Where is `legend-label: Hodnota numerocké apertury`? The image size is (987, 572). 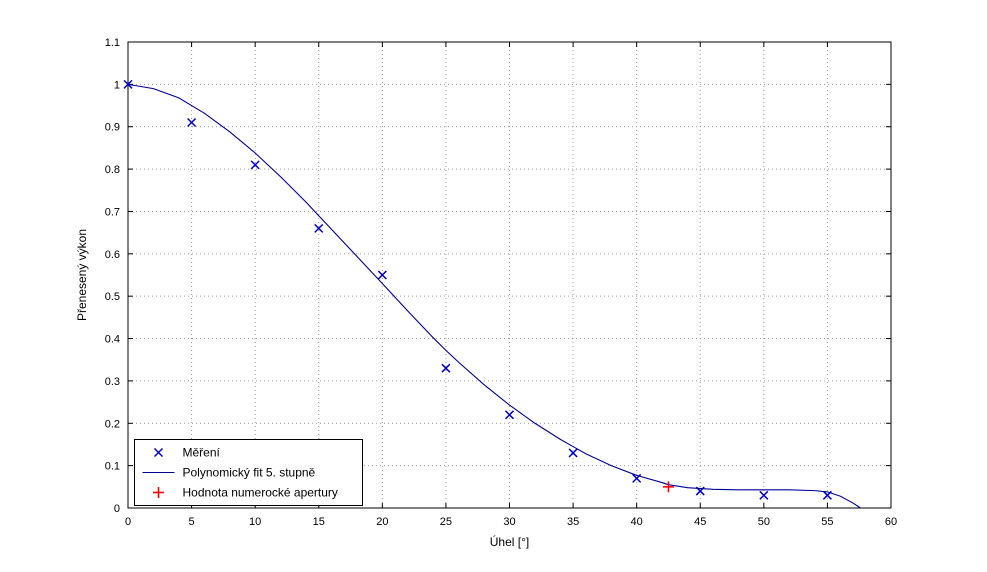 legend-label: Hodnota numerocké apertury is located at coordinates (260, 493).